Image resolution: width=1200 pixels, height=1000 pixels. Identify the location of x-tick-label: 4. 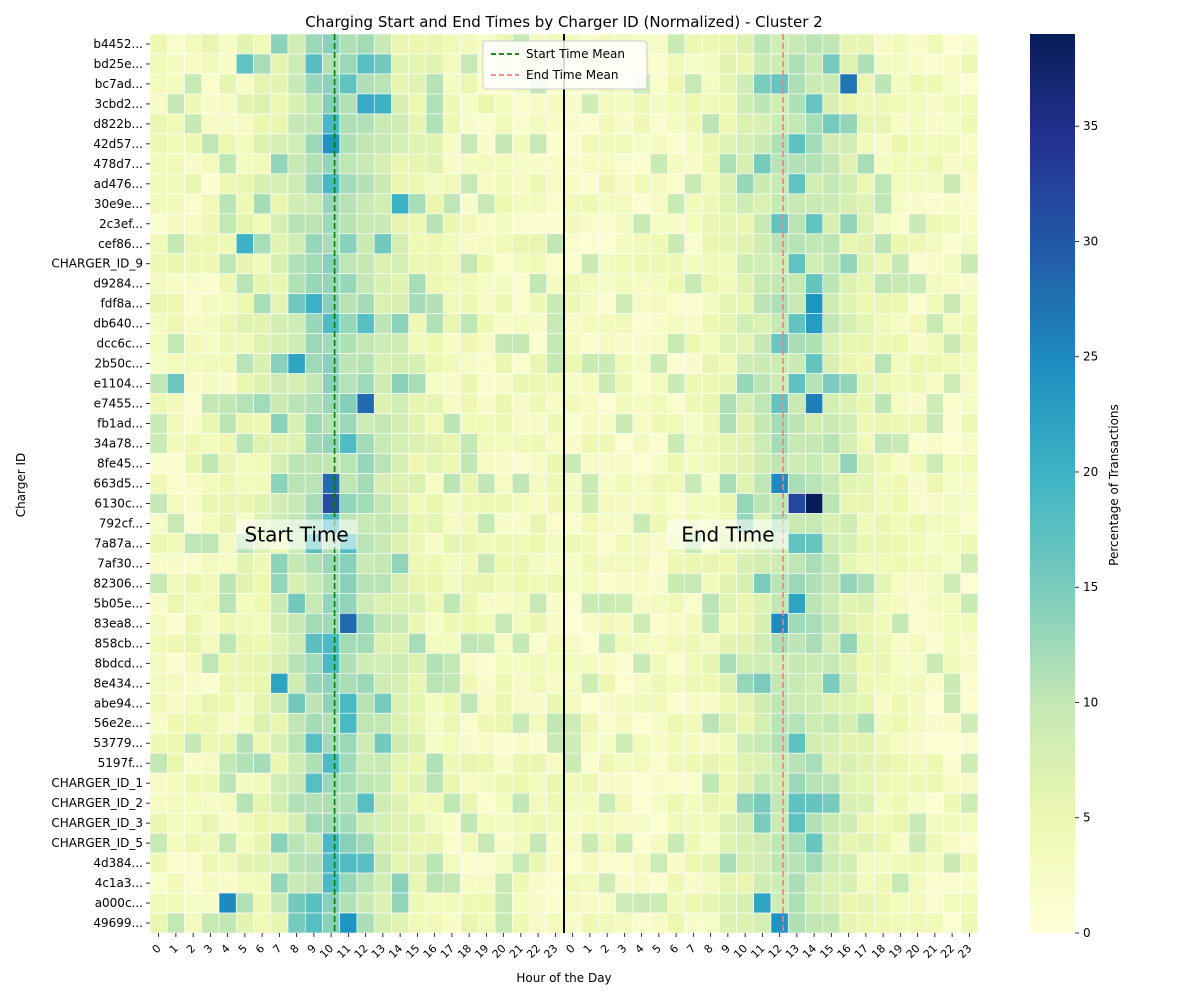
(640, 949).